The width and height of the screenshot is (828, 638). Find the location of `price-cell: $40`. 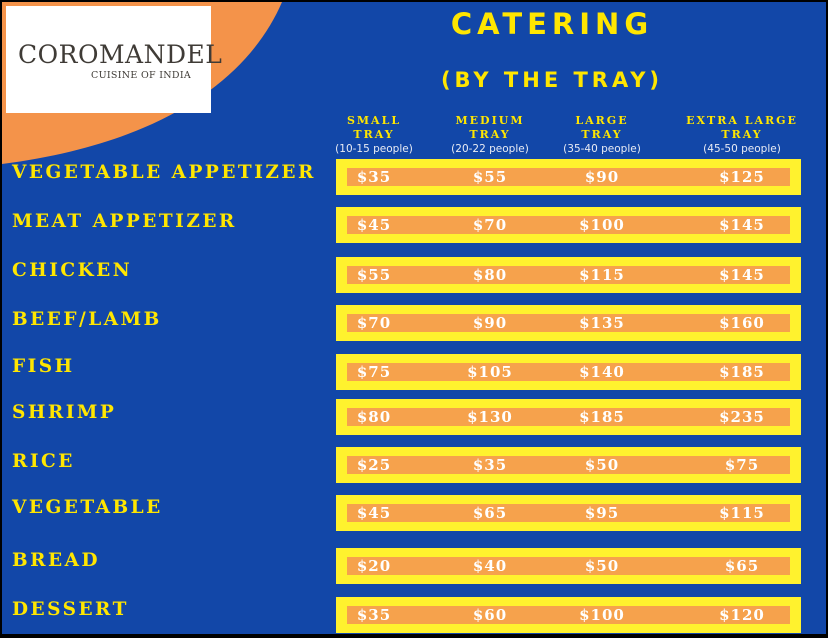

price-cell: $40 is located at coordinates (490, 566).